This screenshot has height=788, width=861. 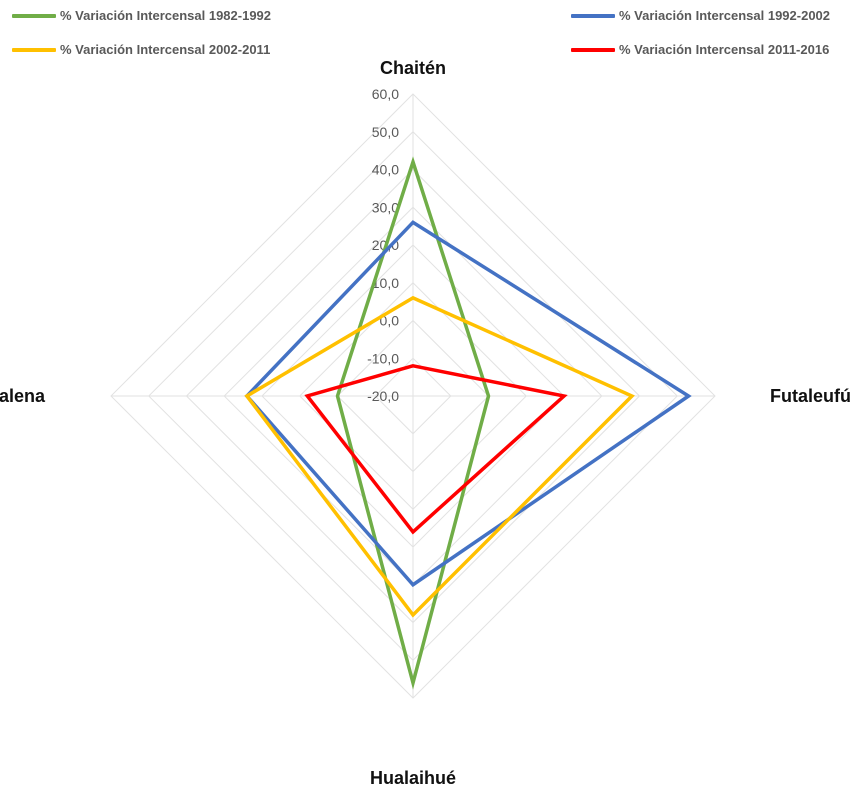 What do you see at coordinates (385, 283) in the screenshot?
I see `tick-label: 10,0` at bounding box center [385, 283].